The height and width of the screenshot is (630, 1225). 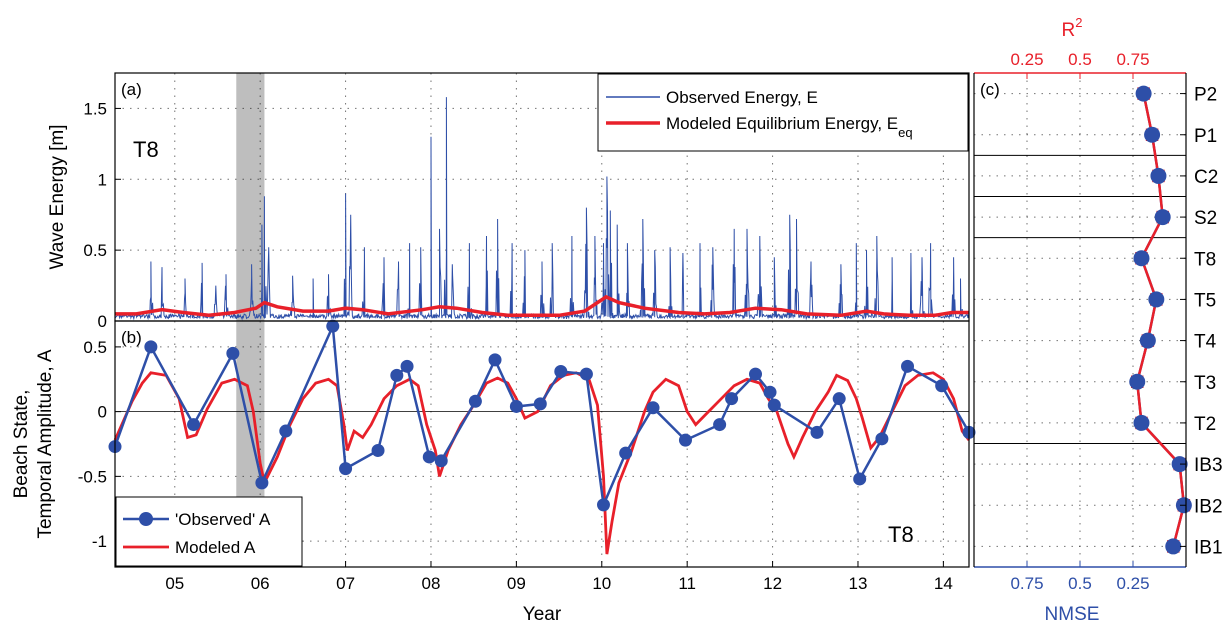 What do you see at coordinates (1158, 175) in the screenshot?
I see `panel-c-nmse-point-C2` at bounding box center [1158, 175].